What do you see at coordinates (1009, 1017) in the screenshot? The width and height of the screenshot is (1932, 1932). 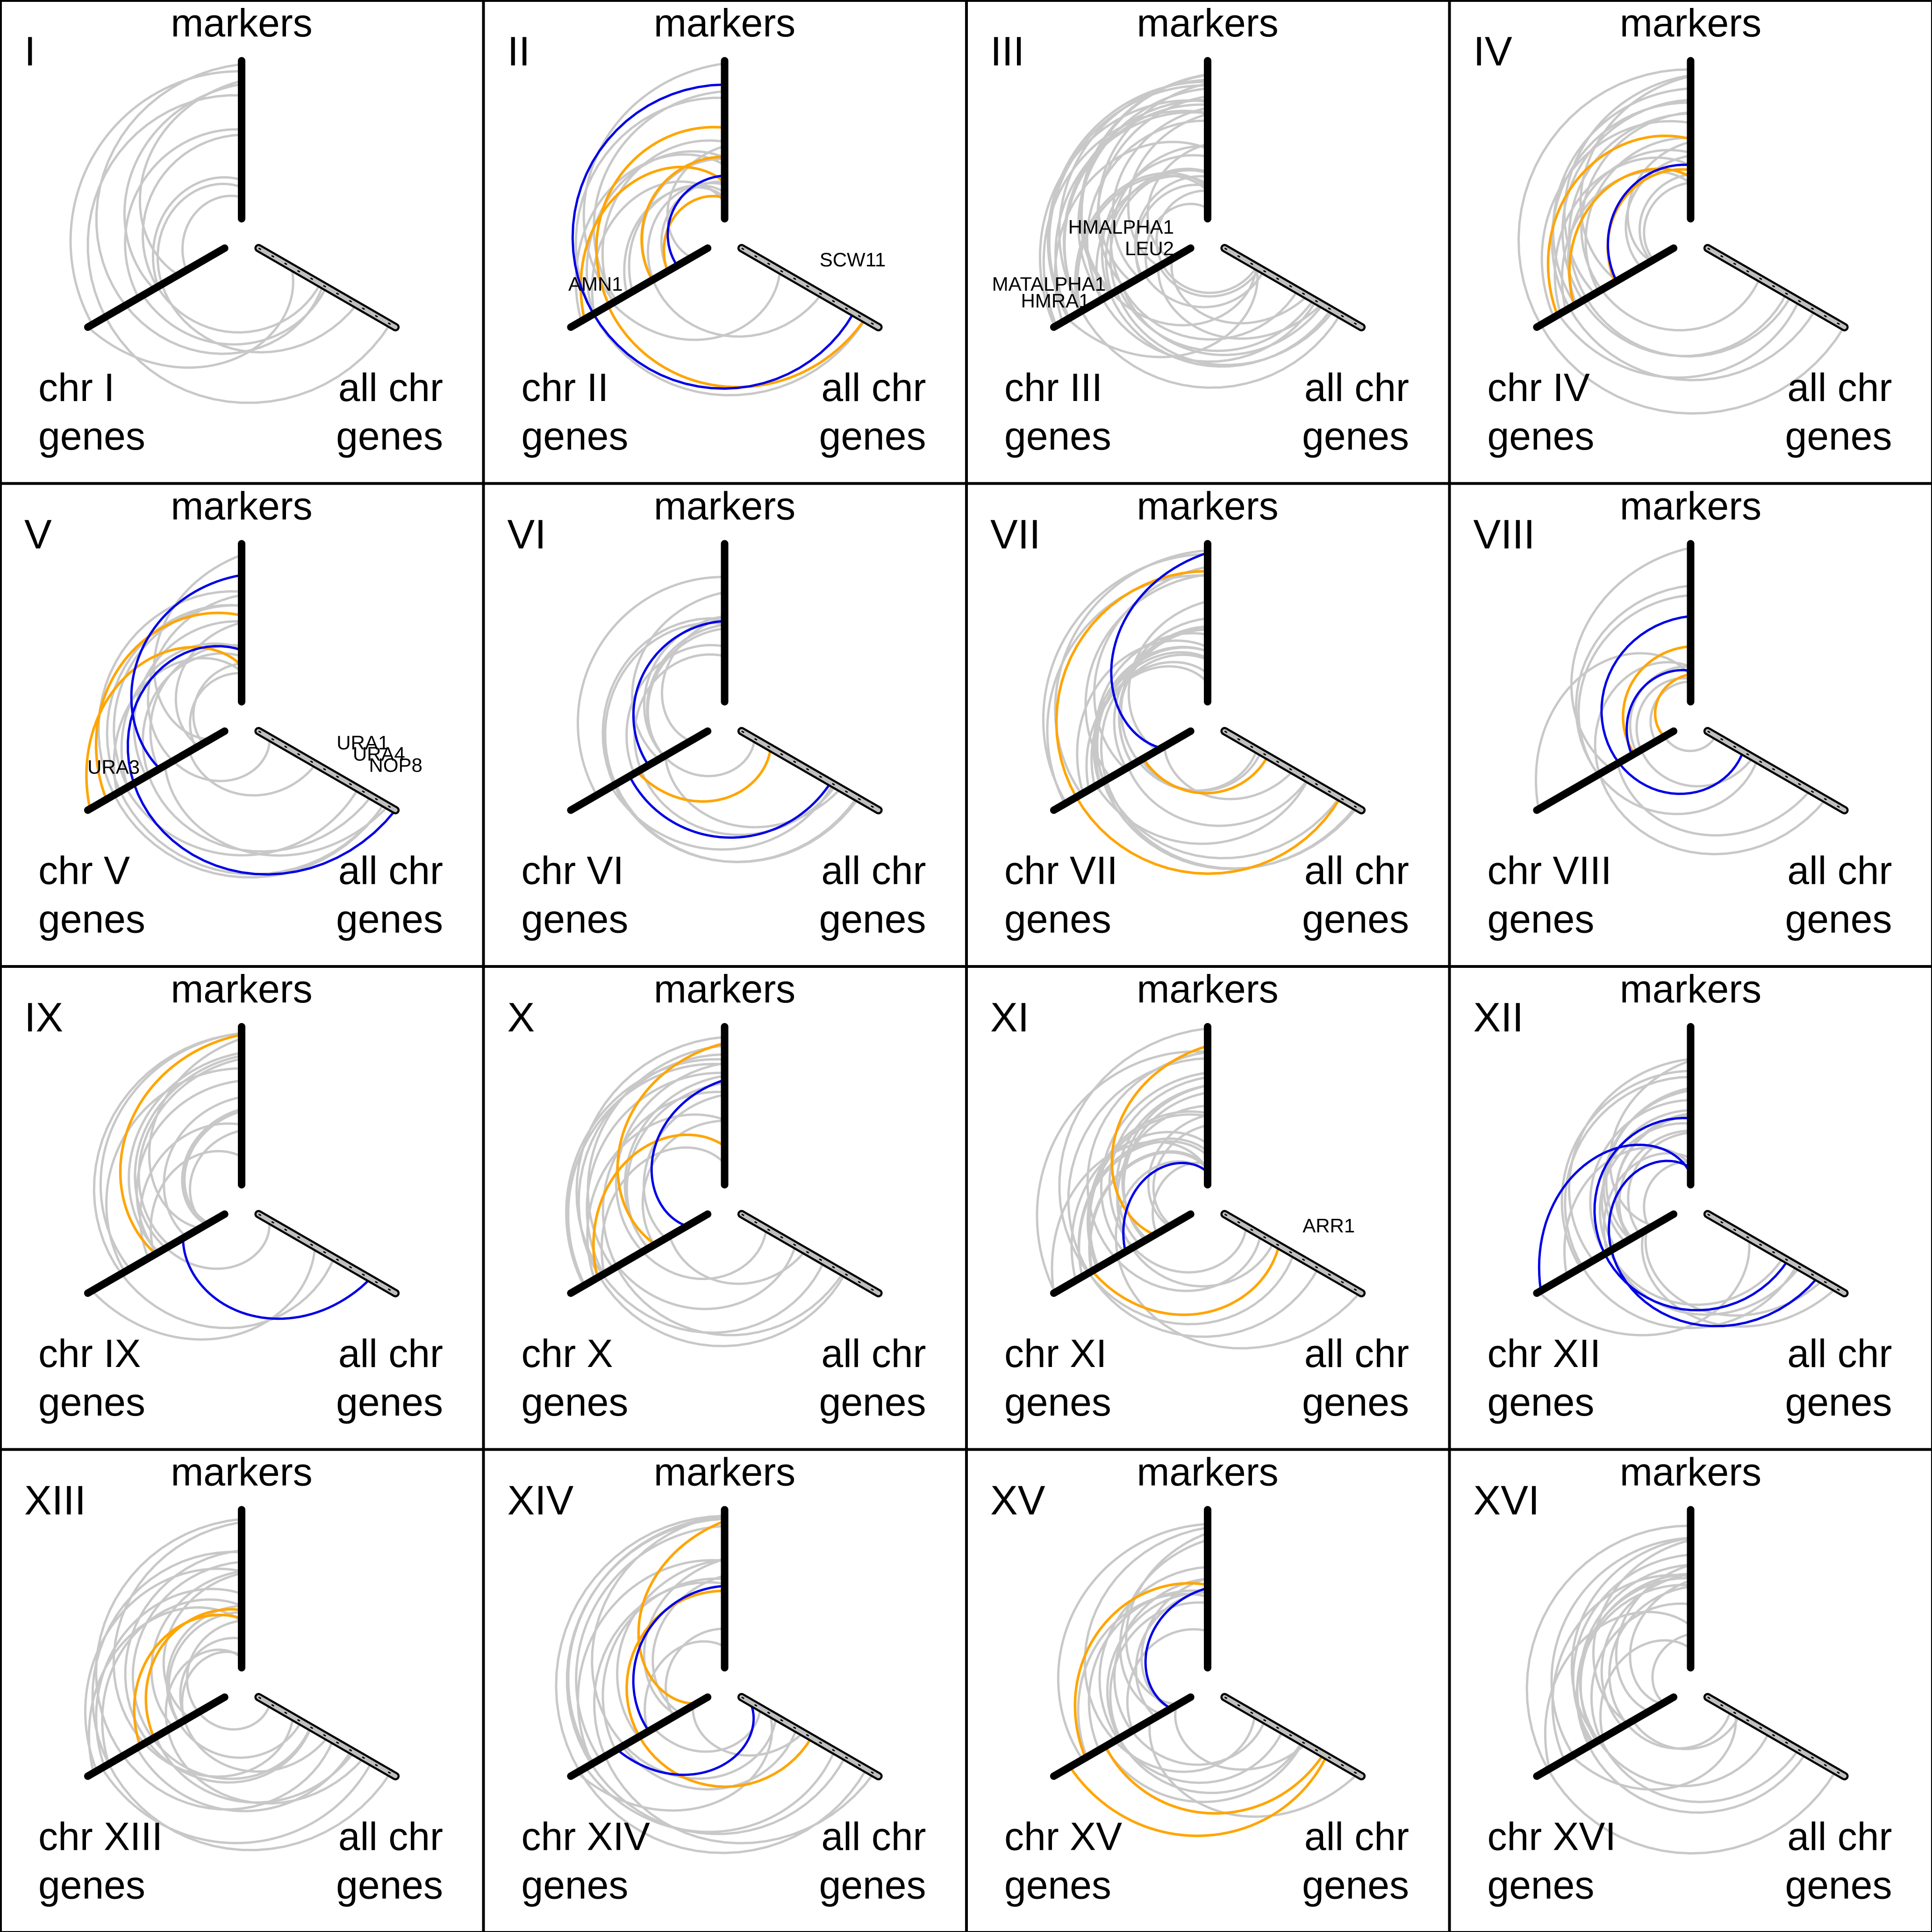 I see `panel-number: XI` at bounding box center [1009, 1017].